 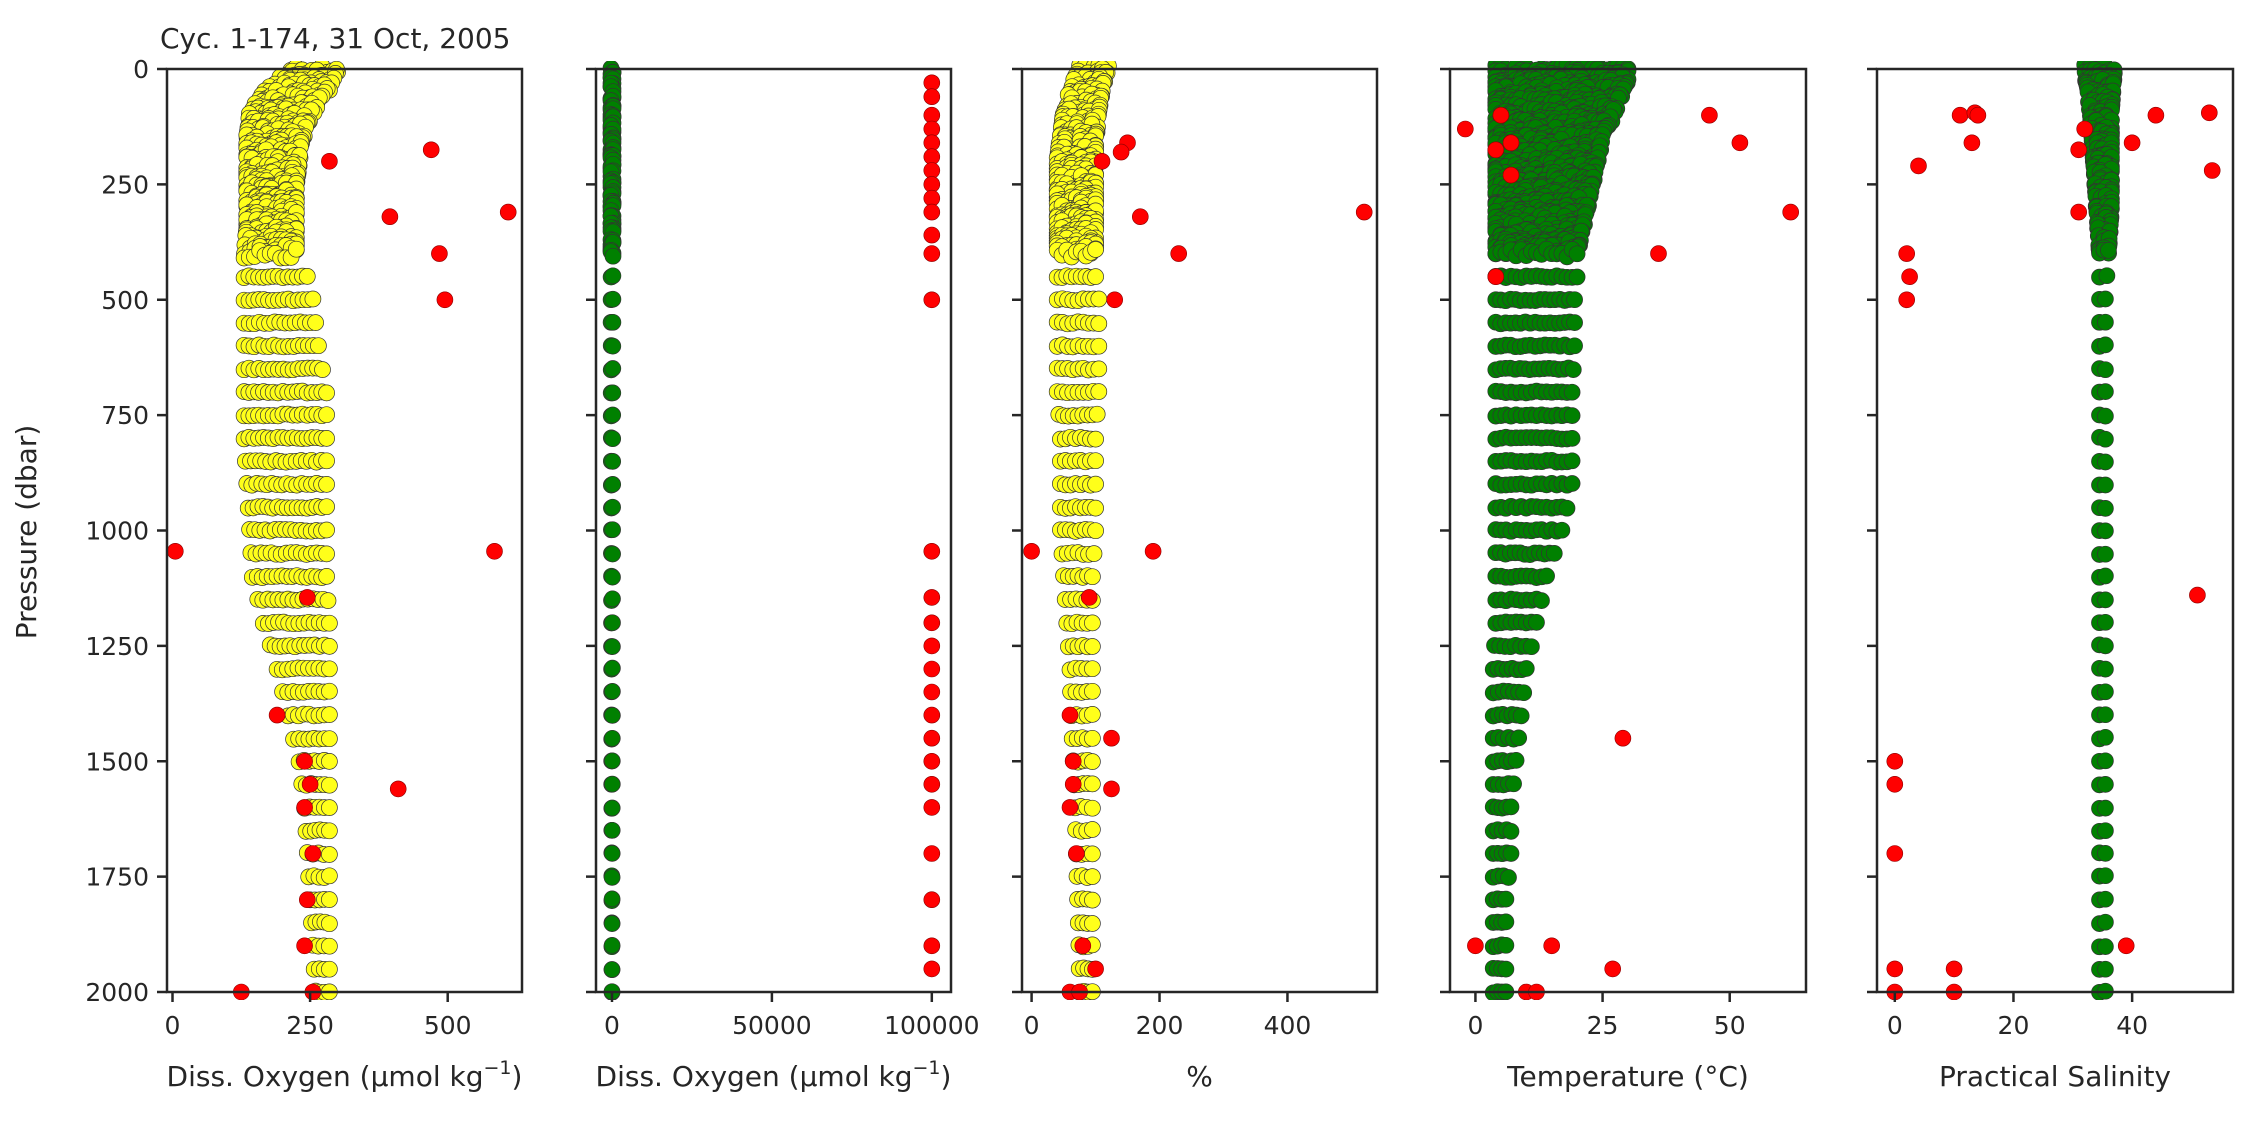 What do you see at coordinates (498, 1068) in the screenshot?
I see `x-axis-label-sup: −1` at bounding box center [498, 1068].